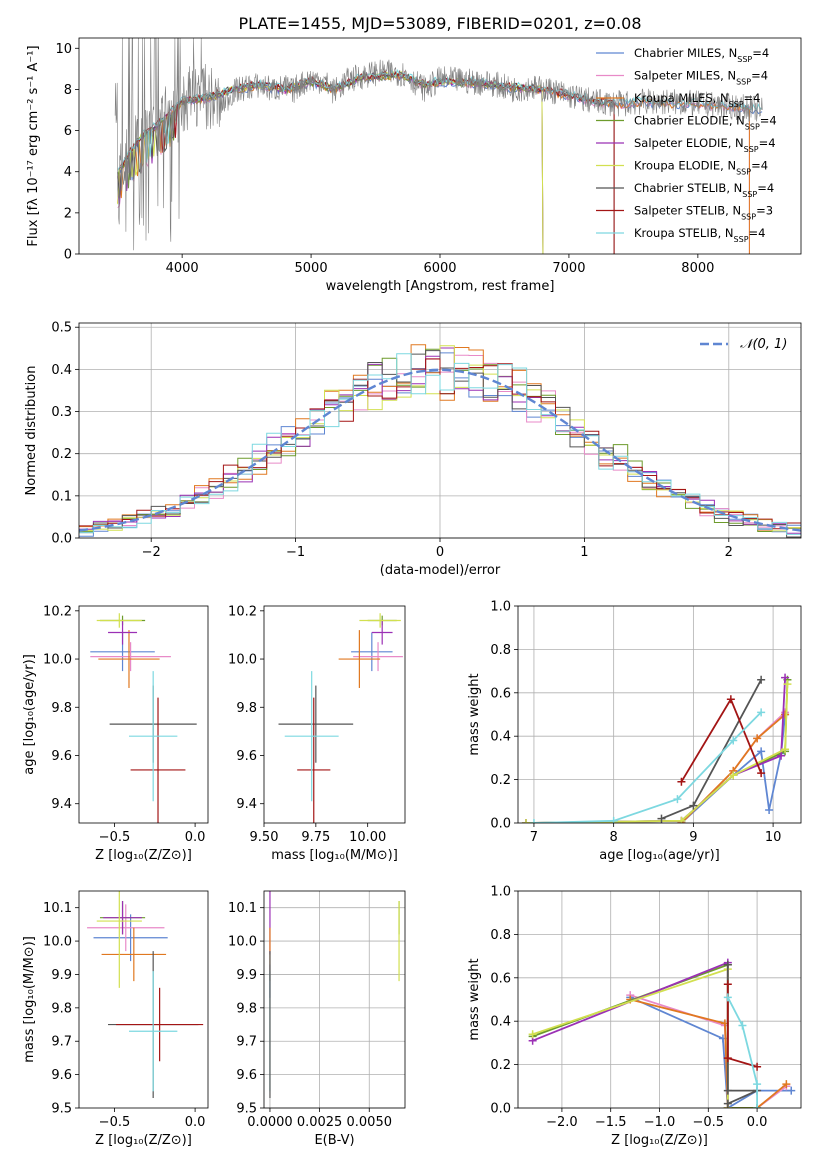 The height and width of the screenshot is (1174, 819). Describe the element at coordinates (693, 837) in the screenshot. I see `x-tick-label: 9` at that location.